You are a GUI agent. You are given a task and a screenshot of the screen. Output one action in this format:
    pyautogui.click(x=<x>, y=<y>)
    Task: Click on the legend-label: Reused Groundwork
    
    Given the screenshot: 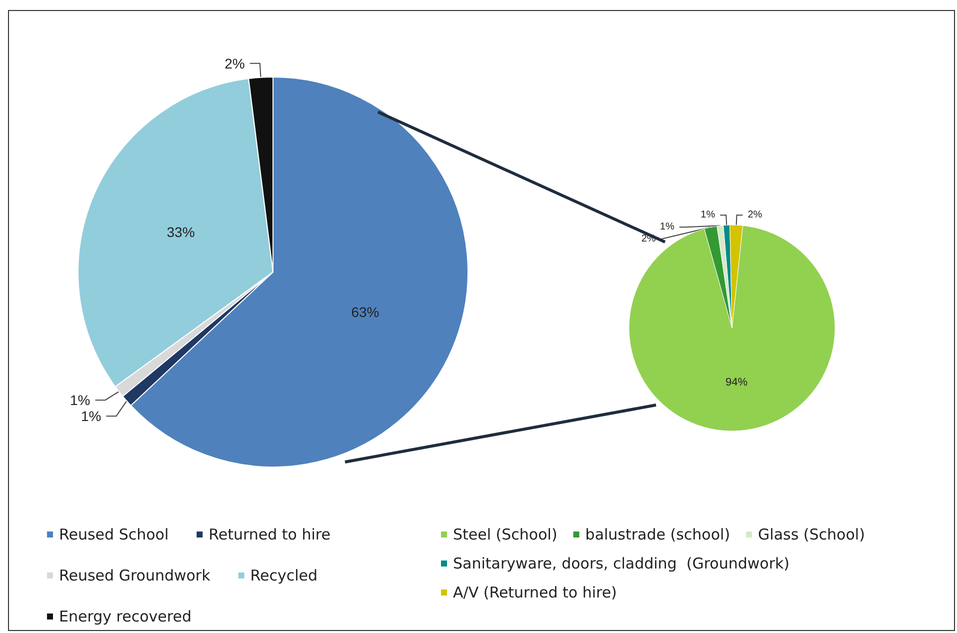 What is the action you would take?
    pyautogui.click(x=135, y=575)
    